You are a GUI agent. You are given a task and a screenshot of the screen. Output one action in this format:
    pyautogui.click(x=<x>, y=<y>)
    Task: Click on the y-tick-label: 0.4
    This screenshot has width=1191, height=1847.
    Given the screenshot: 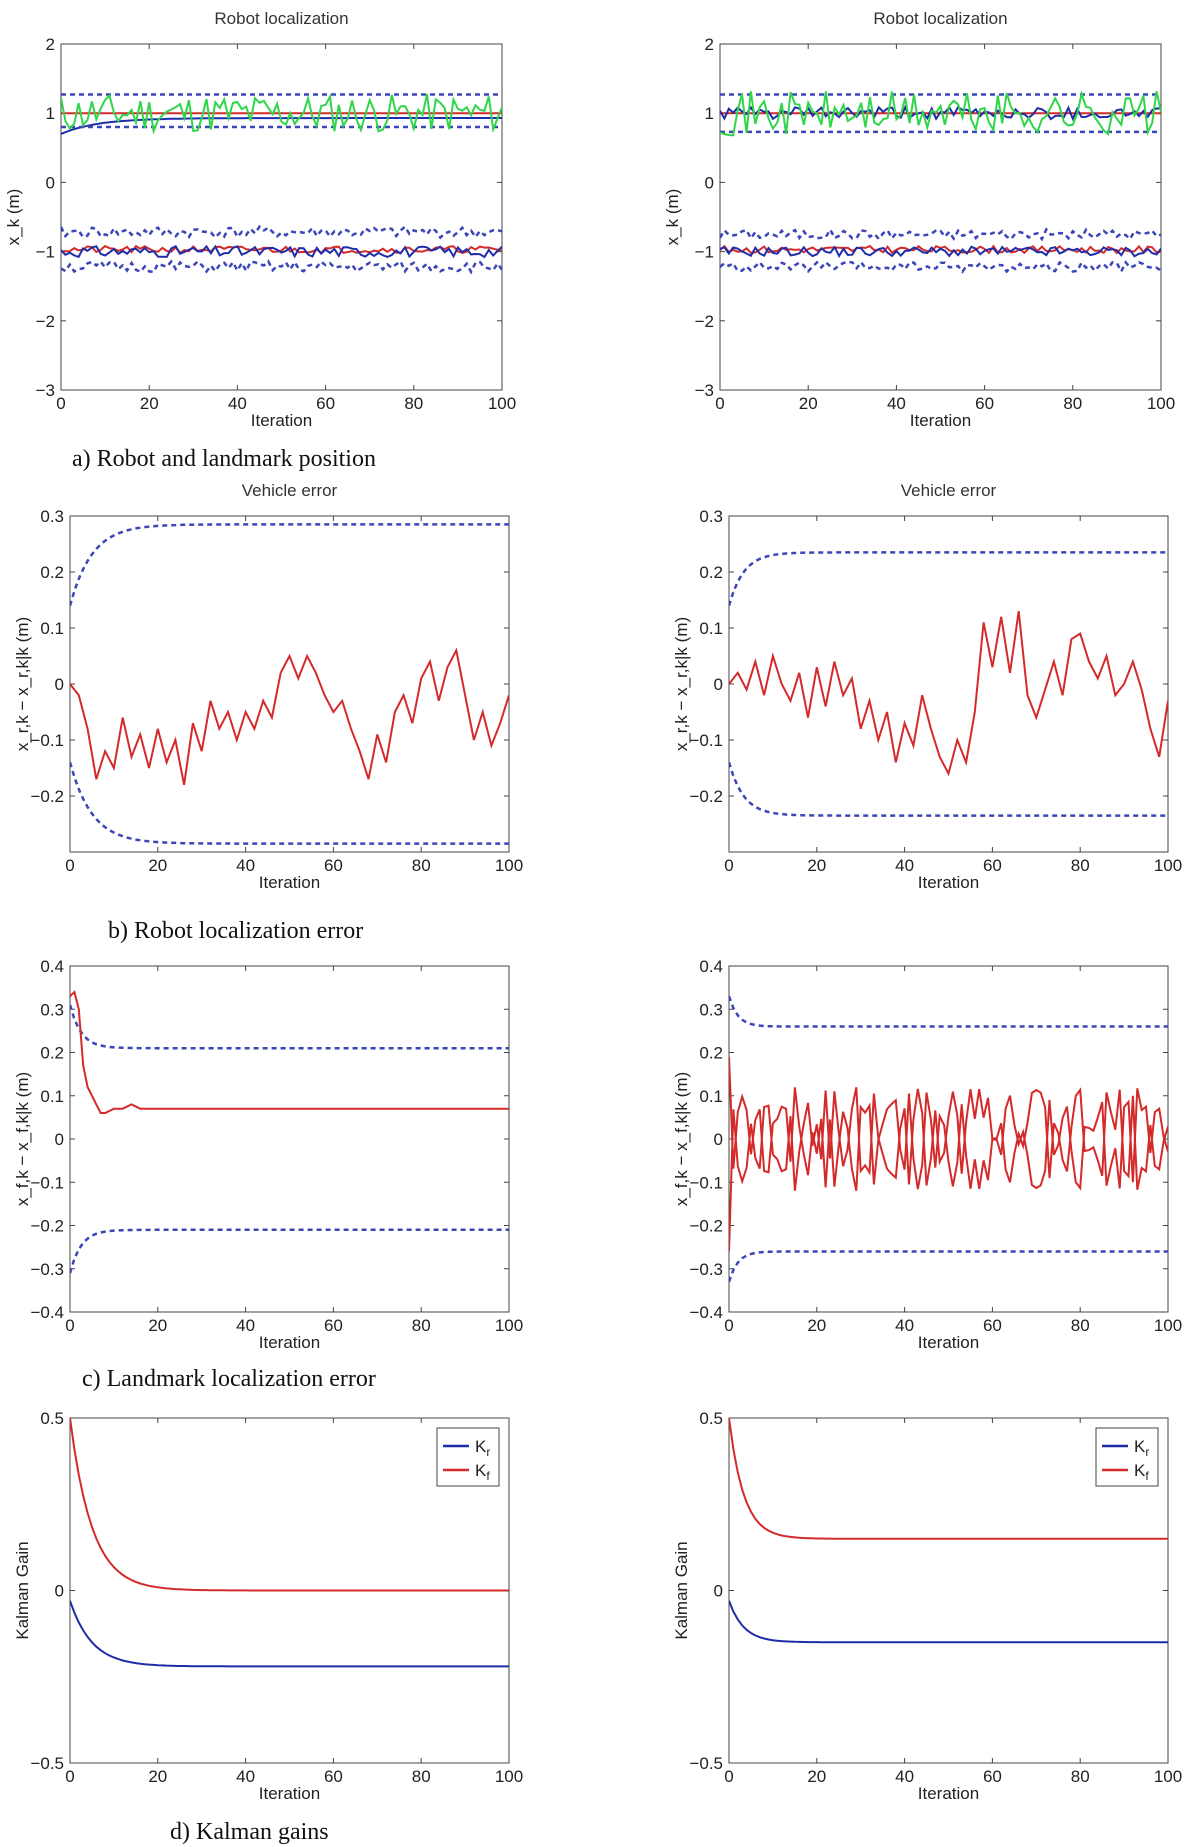 What is the action you would take?
    pyautogui.click(x=711, y=966)
    